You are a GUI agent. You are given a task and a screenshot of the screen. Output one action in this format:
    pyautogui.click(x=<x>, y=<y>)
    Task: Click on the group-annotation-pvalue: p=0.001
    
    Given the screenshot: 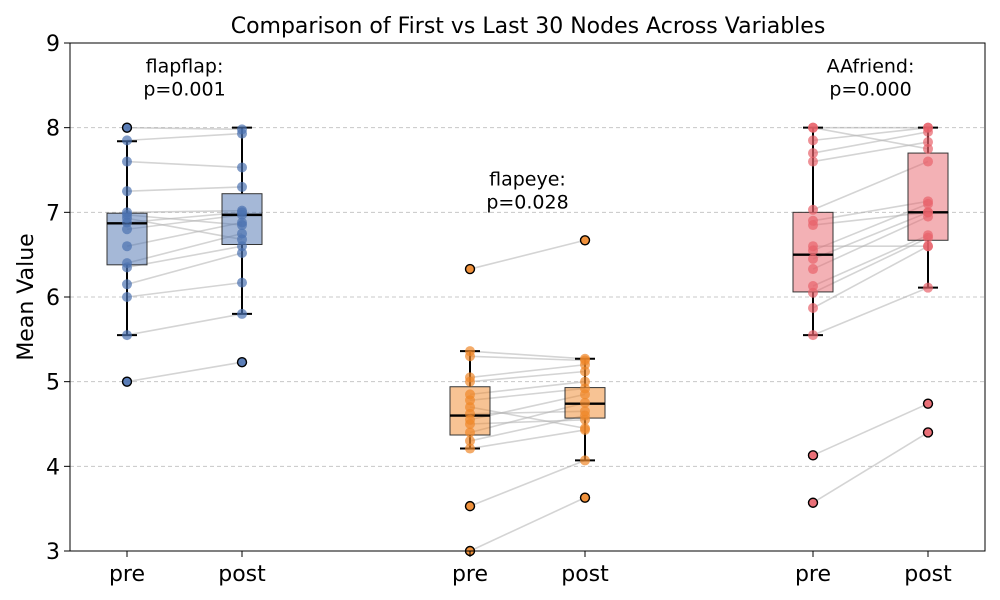 What is the action you would take?
    pyautogui.click(x=184, y=90)
    